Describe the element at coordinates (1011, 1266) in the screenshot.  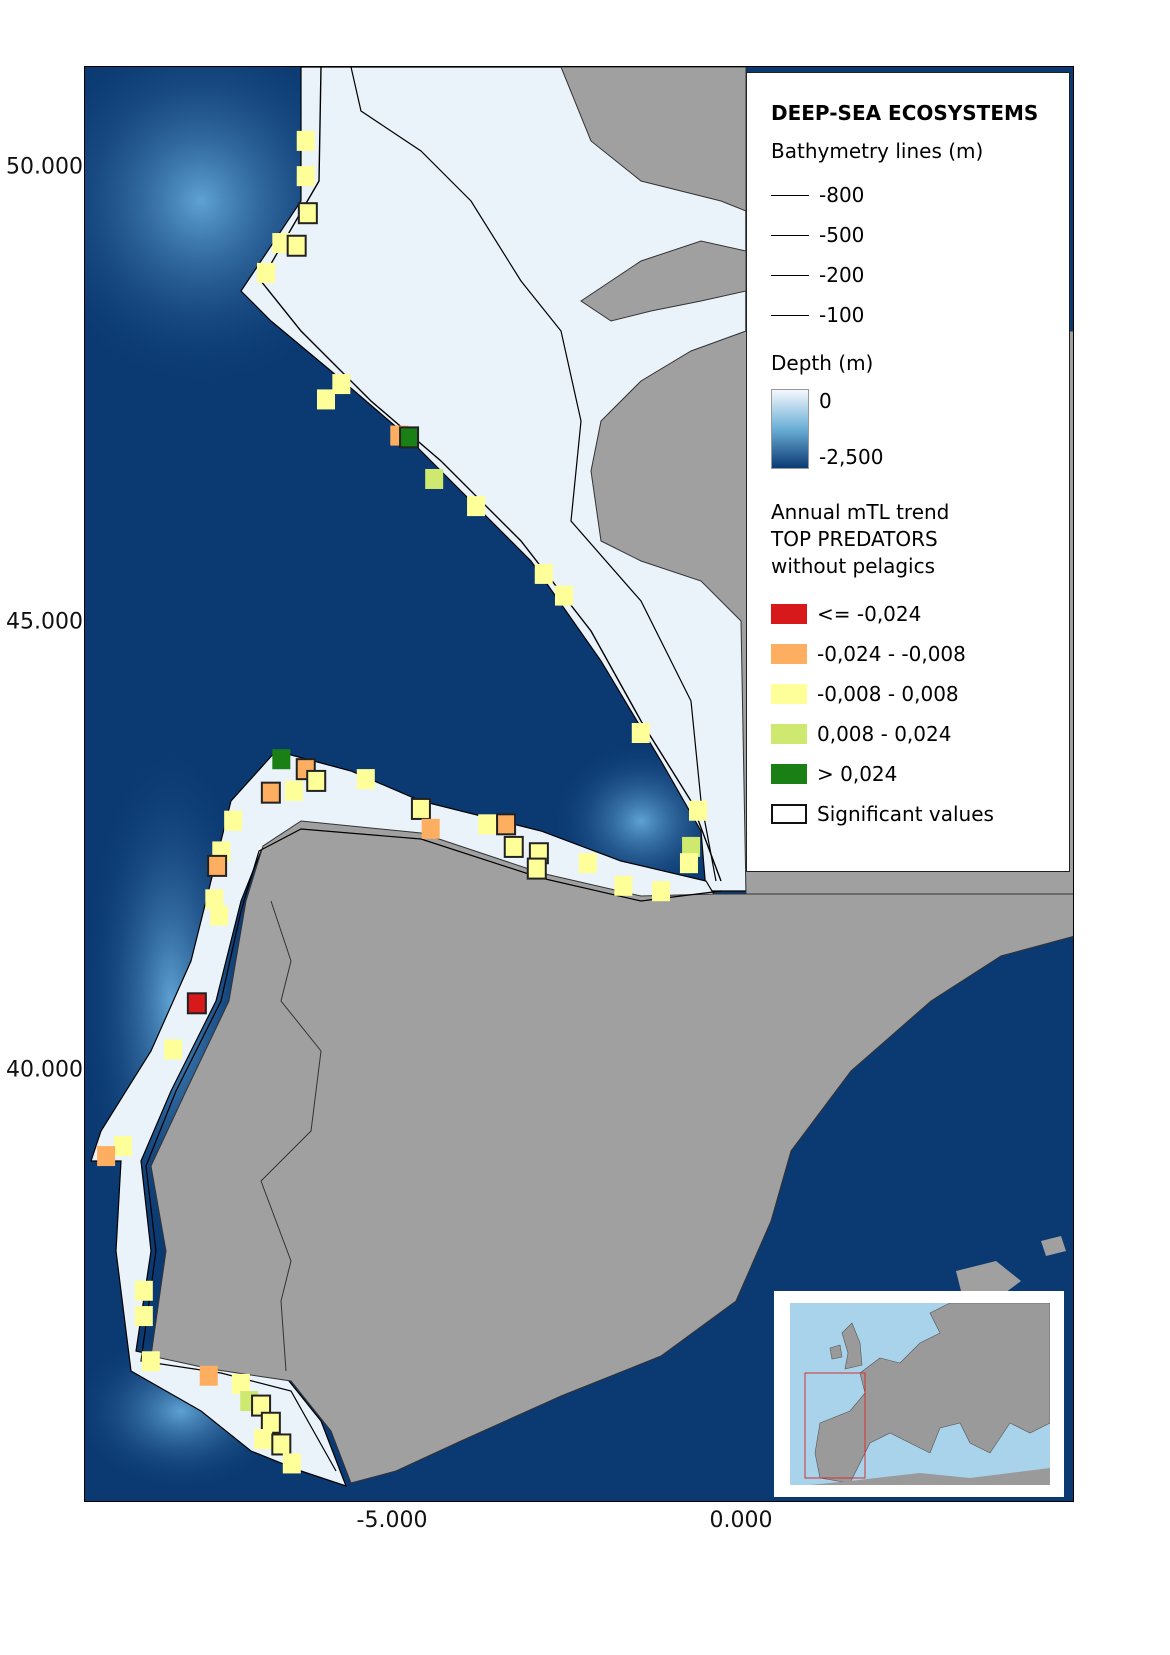
I see `land-balearic` at that location.